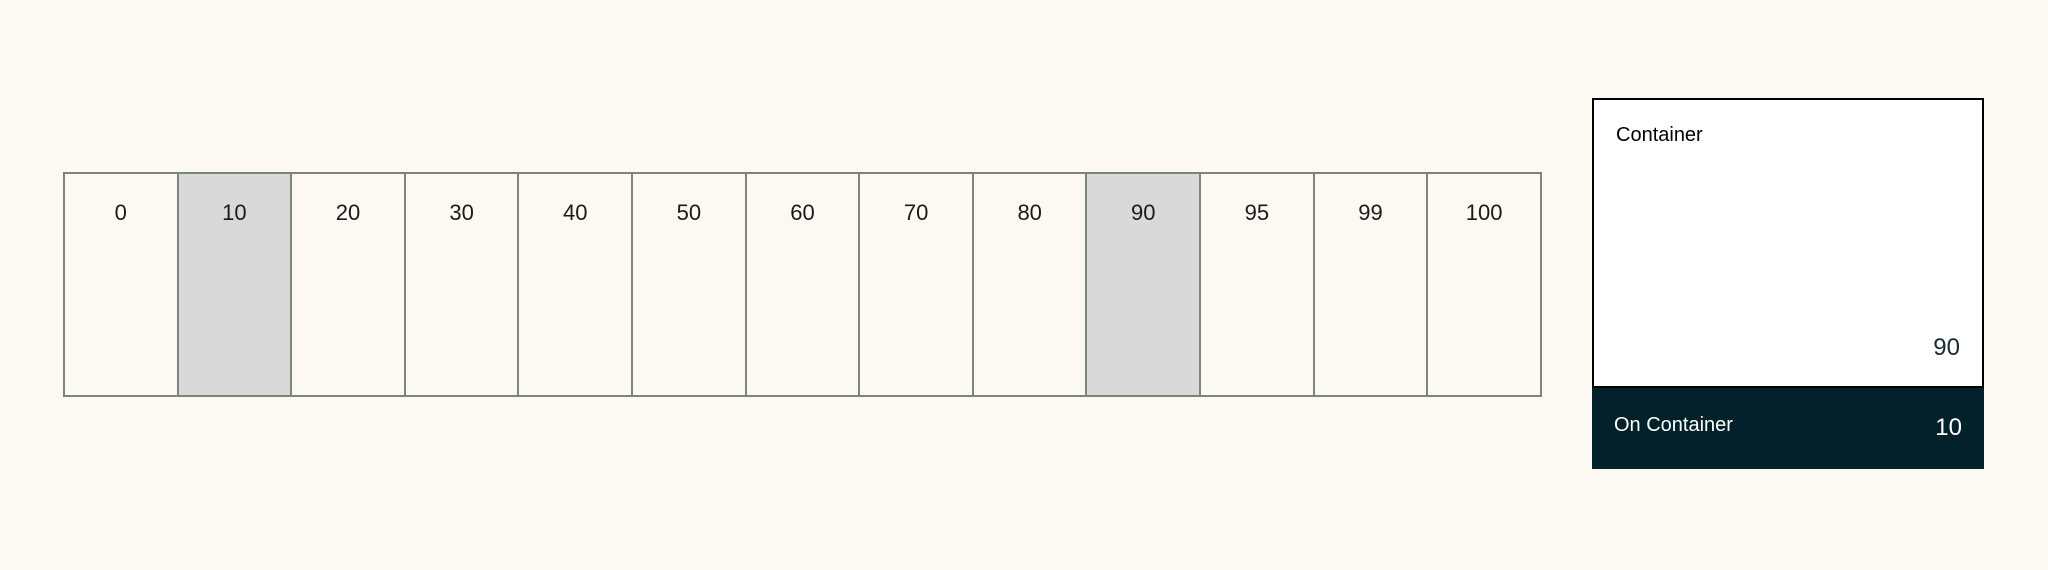 This screenshot has height=570, width=2048. What do you see at coordinates (1659, 135) in the screenshot?
I see `container-label: Container` at bounding box center [1659, 135].